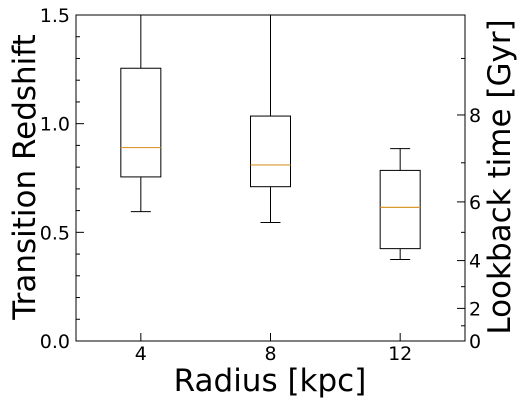 The width and height of the screenshot is (522, 403). Describe the element at coordinates (270, 354) in the screenshot. I see `x-tick-label: 8` at that location.